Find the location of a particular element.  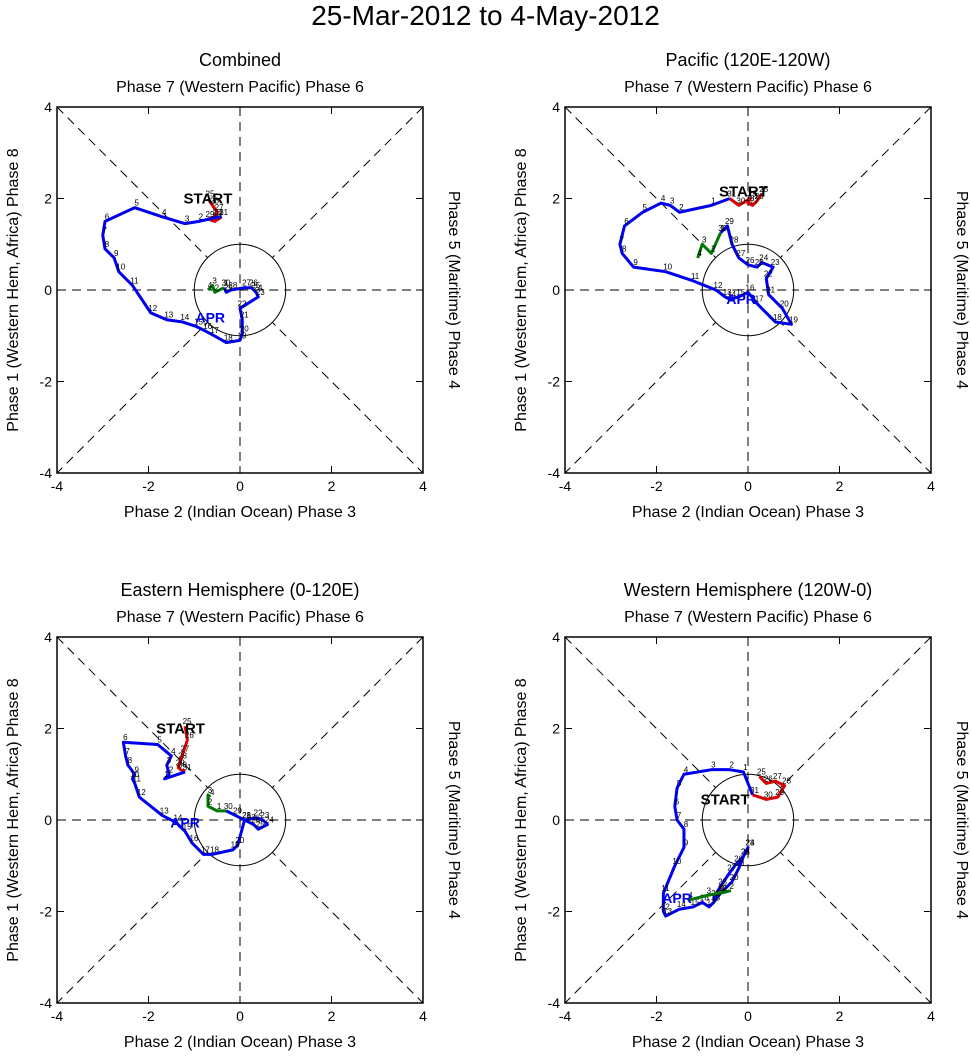

day-label: 17 is located at coordinates (214, 330).